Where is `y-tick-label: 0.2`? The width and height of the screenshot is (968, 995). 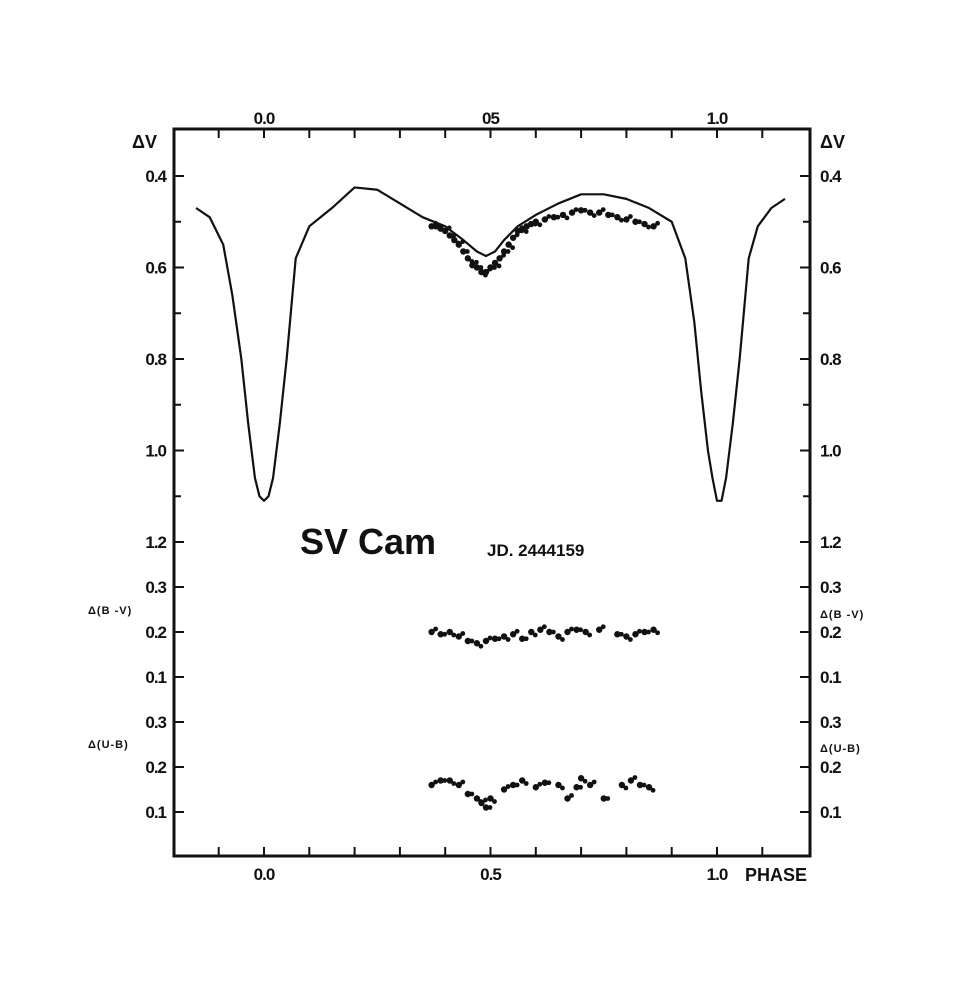
y-tick-label: 0.2 is located at coordinates (155, 767).